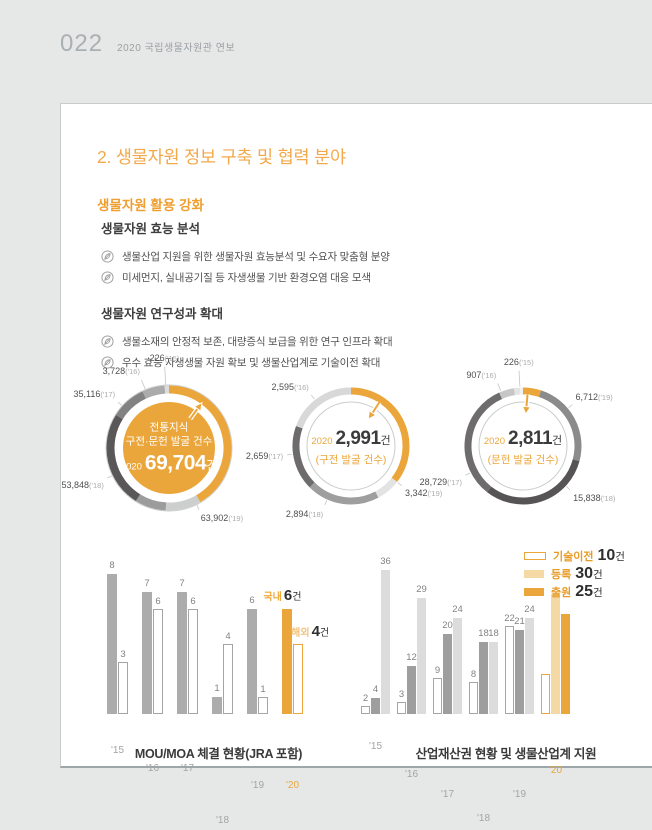 This screenshot has height=830, width=652. I want to click on legend-number: 25, so click(584, 591).